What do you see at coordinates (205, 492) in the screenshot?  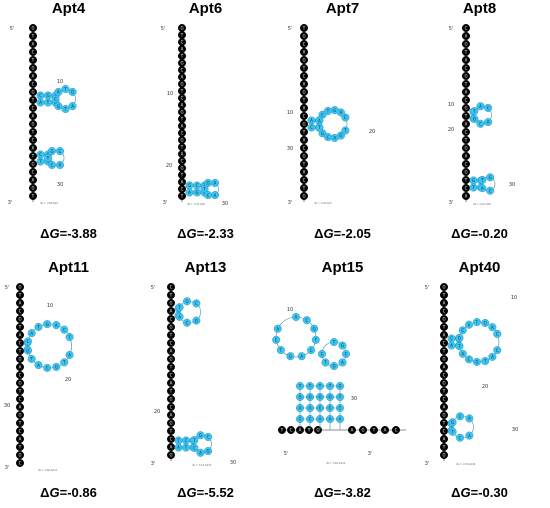 I see `delta-g-label: ΔG=-5.52` at bounding box center [205, 492].